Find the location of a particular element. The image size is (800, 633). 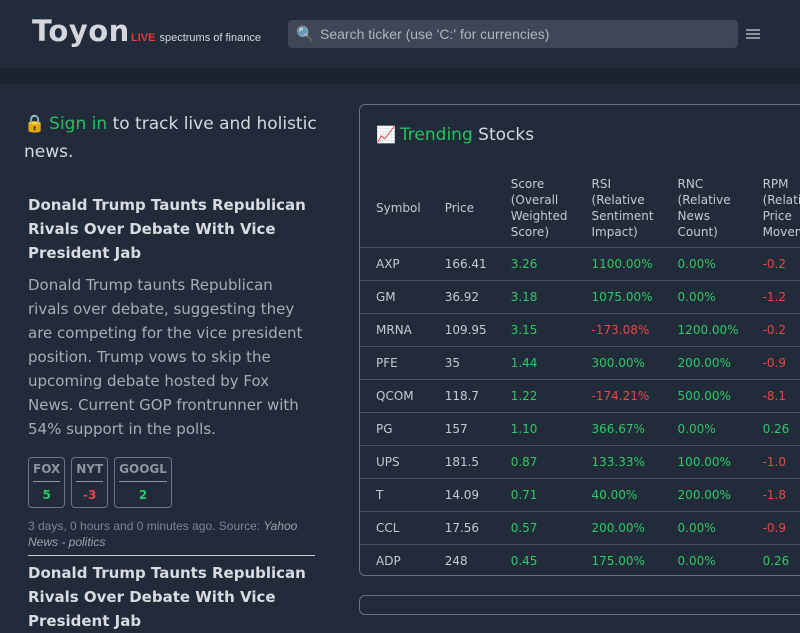

table-row: AXP 166.41 3.26 1100.00% 0.00% -0.2 is located at coordinates (580, 264).